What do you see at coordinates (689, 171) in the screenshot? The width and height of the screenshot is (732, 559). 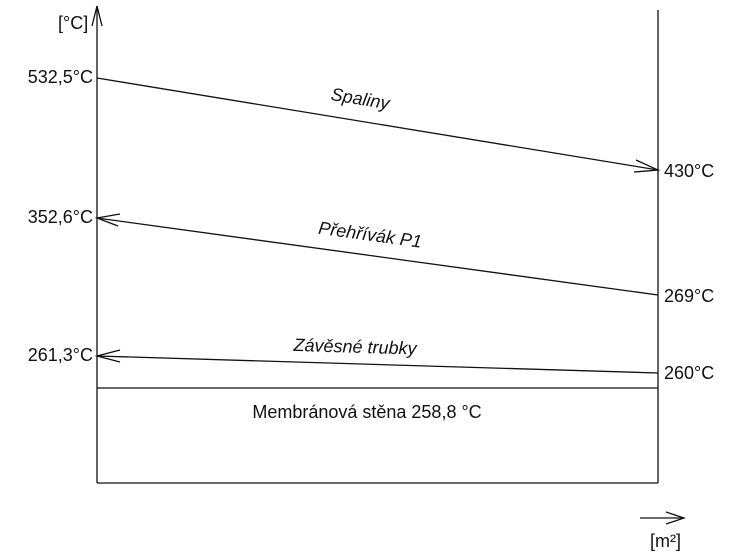 I see `stream-end: 430°C` at bounding box center [689, 171].